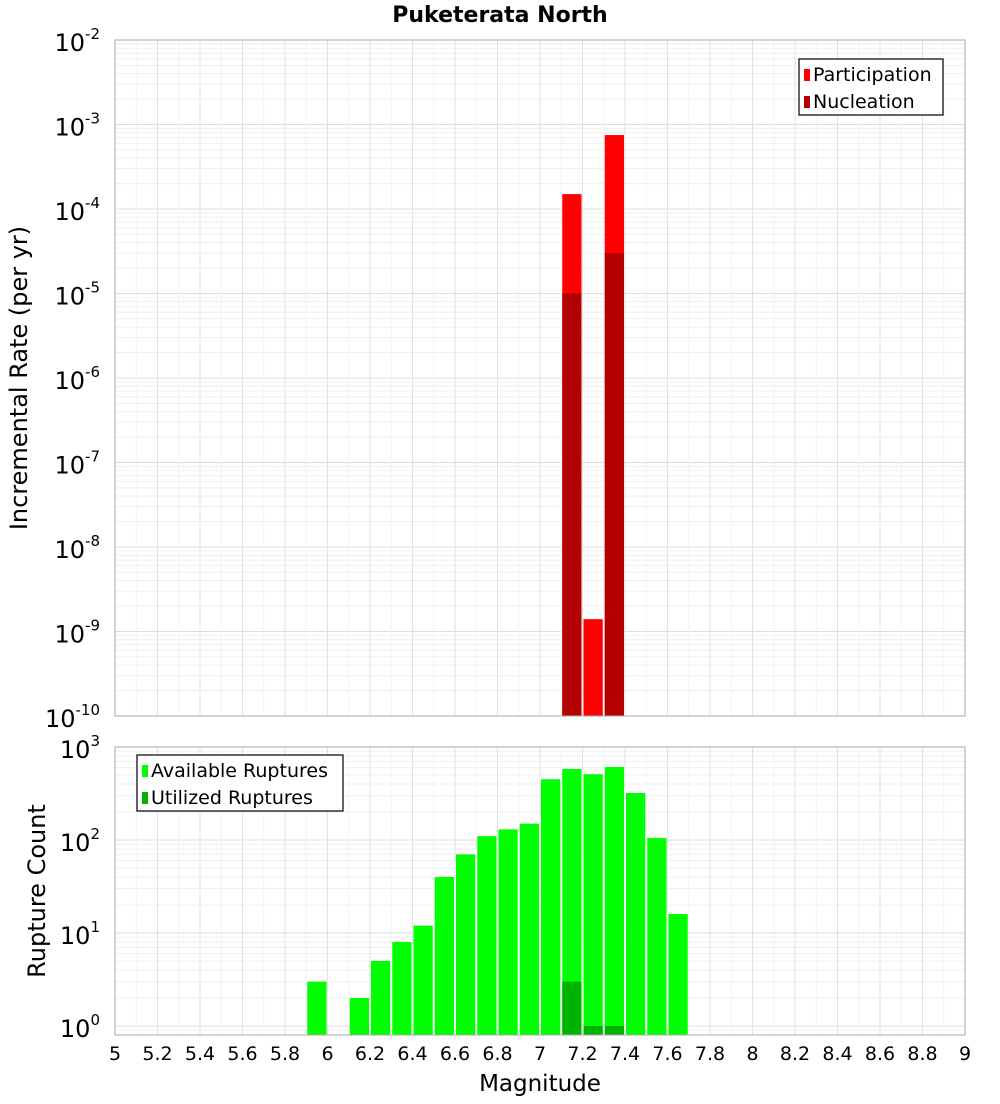 The height and width of the screenshot is (1104, 1000). I want to click on x-tick-label: 8.2, so click(795, 1054).